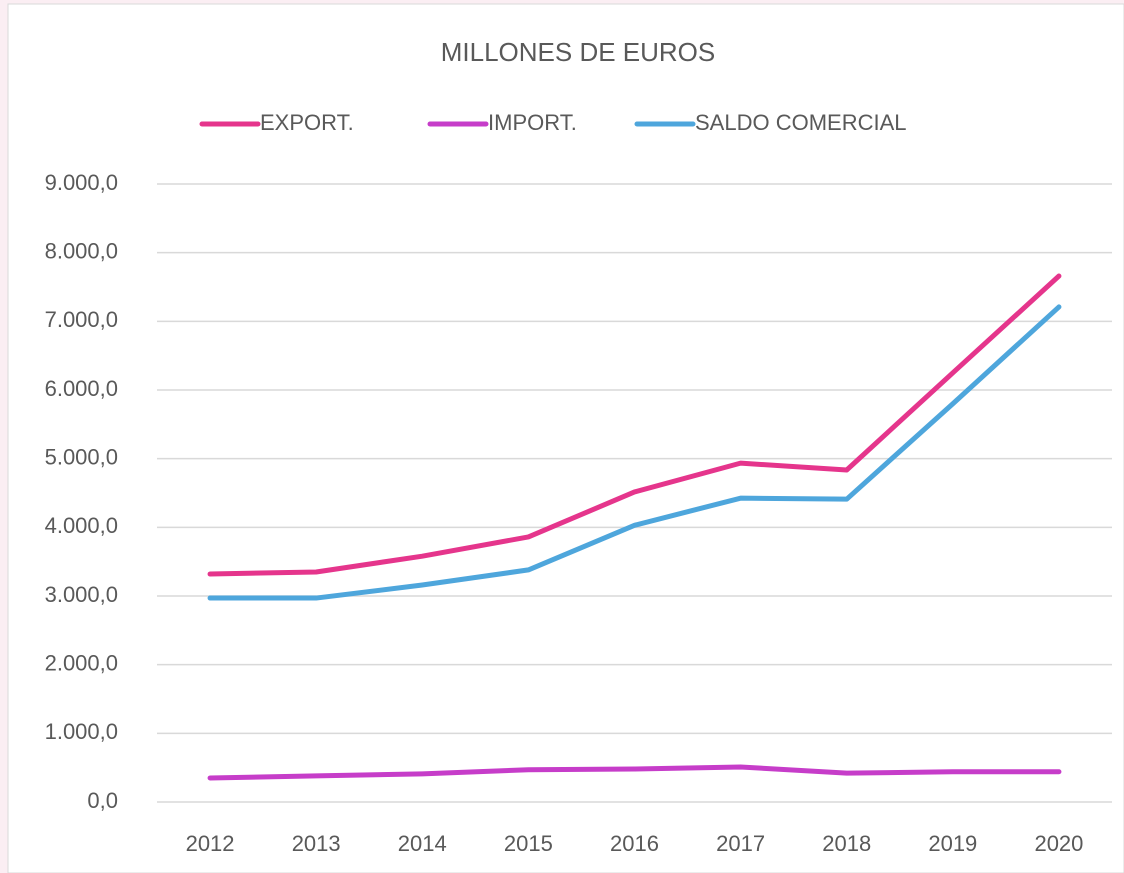 Image resolution: width=1124 pixels, height=873 pixels. Describe the element at coordinates (81, 662) in the screenshot. I see `y-tick-label: 2.000,0` at that location.